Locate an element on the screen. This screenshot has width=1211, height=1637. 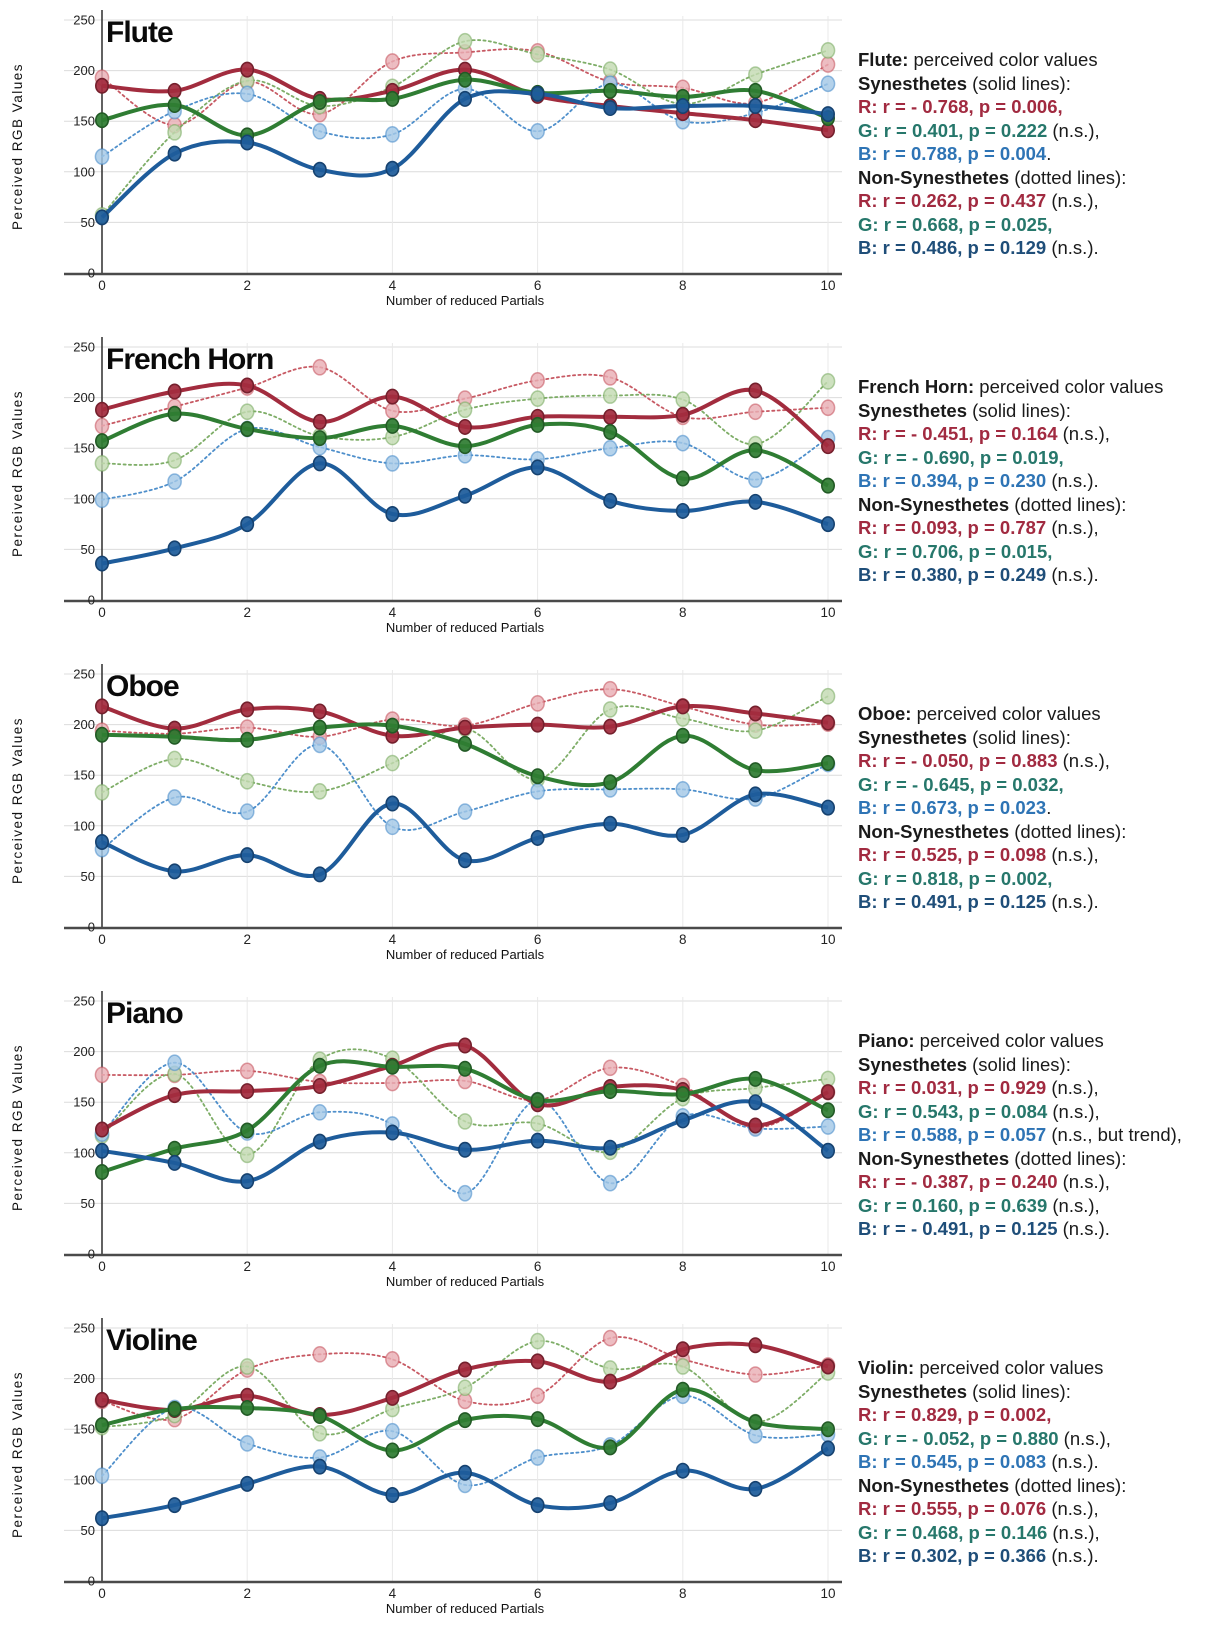
violine-stat-line-5: Non-Synesthetes (dotted lines): is located at coordinates (1033, 1486).